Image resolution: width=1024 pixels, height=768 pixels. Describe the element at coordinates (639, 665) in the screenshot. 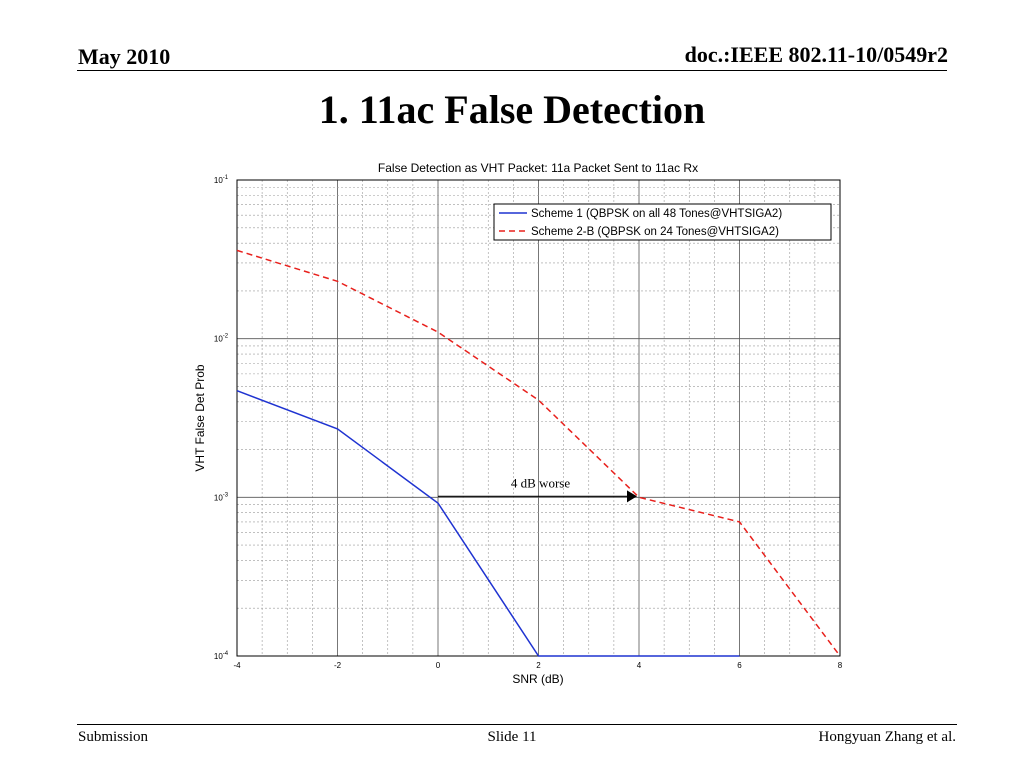

I see `x-tick-label: 4` at that location.